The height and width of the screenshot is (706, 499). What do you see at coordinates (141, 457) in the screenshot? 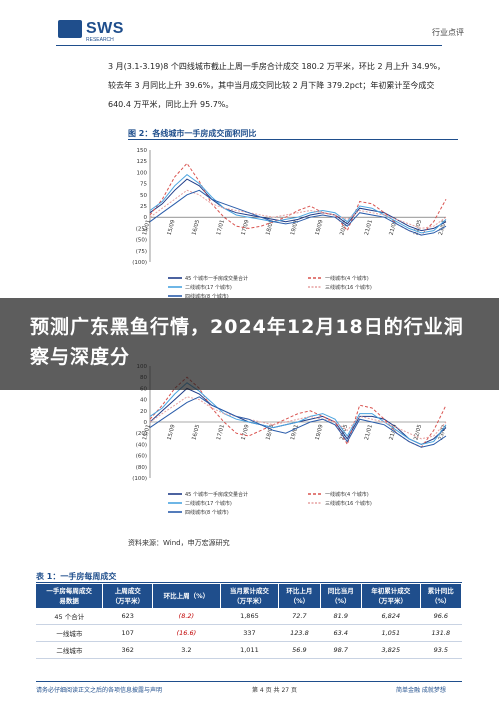
I see `y-tick-label: (60)` at bounding box center [141, 457].